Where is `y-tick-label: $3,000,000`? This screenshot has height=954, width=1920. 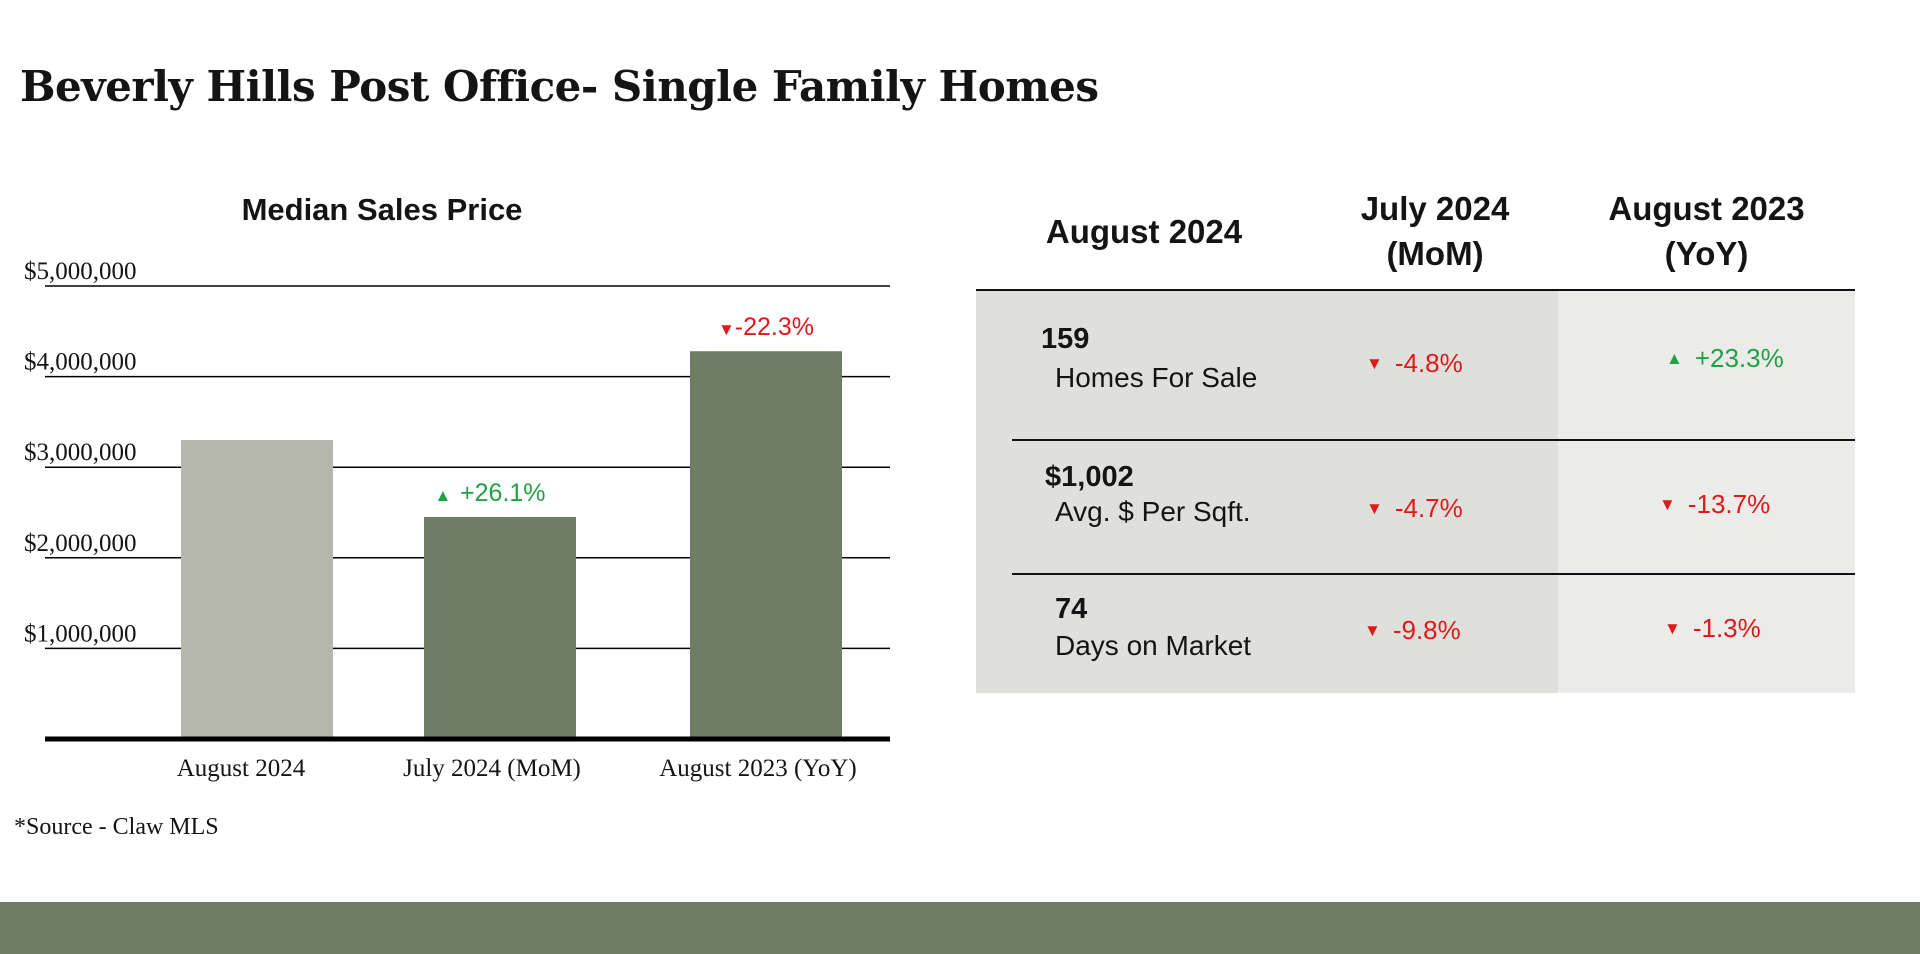 y-tick-label: $3,000,000 is located at coordinates (80, 452).